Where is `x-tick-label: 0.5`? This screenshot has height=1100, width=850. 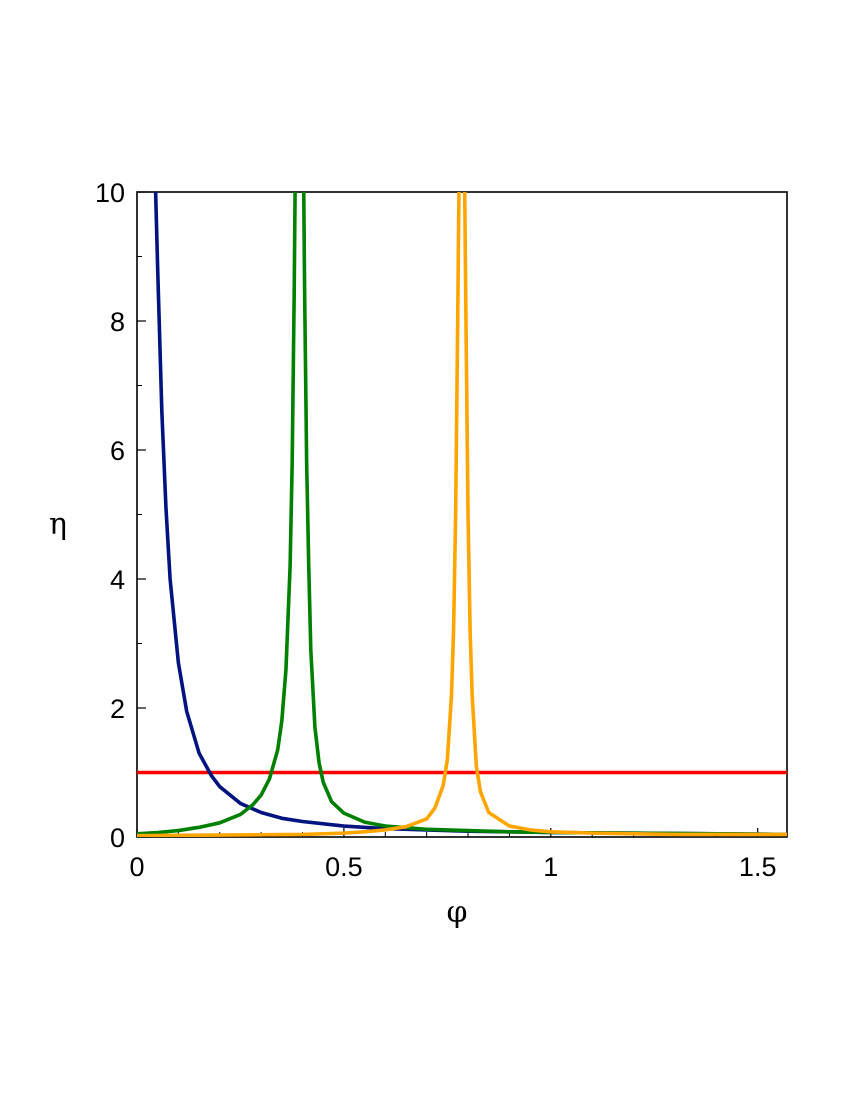
x-tick-label: 0.5 is located at coordinates (344, 867).